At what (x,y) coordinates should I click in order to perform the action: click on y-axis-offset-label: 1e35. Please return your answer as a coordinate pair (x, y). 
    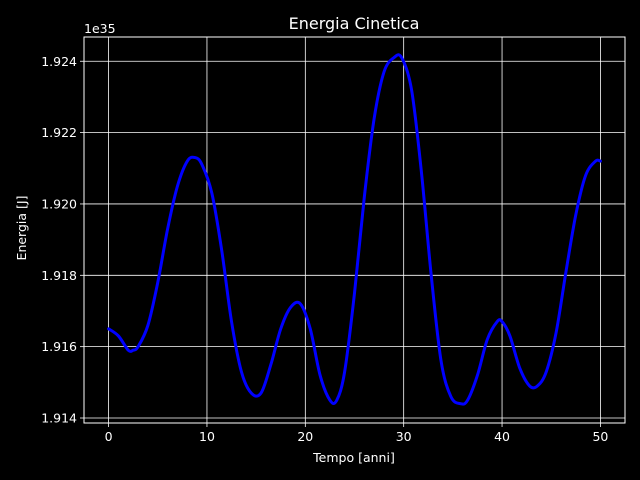
    Looking at the image, I should click on (100, 28).